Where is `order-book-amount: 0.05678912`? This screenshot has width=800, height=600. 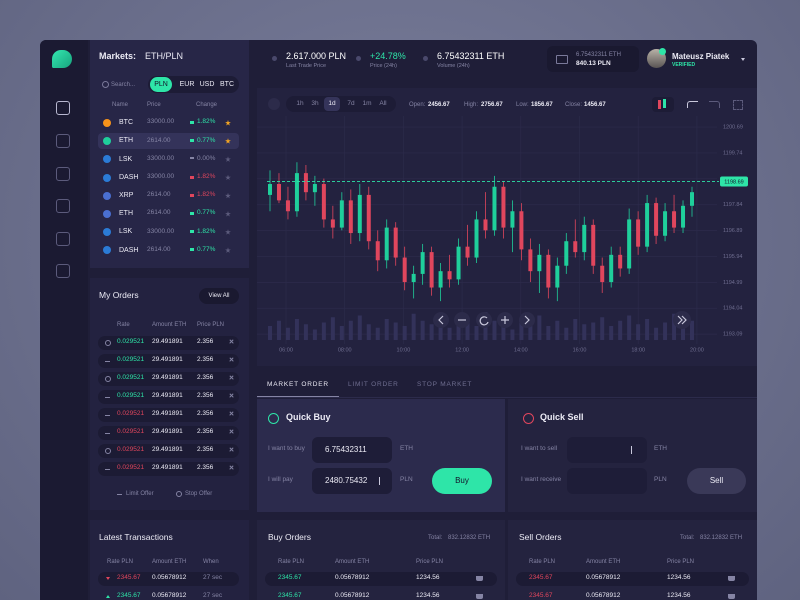
order-book-amount: 0.05678912 is located at coordinates (352, 578).